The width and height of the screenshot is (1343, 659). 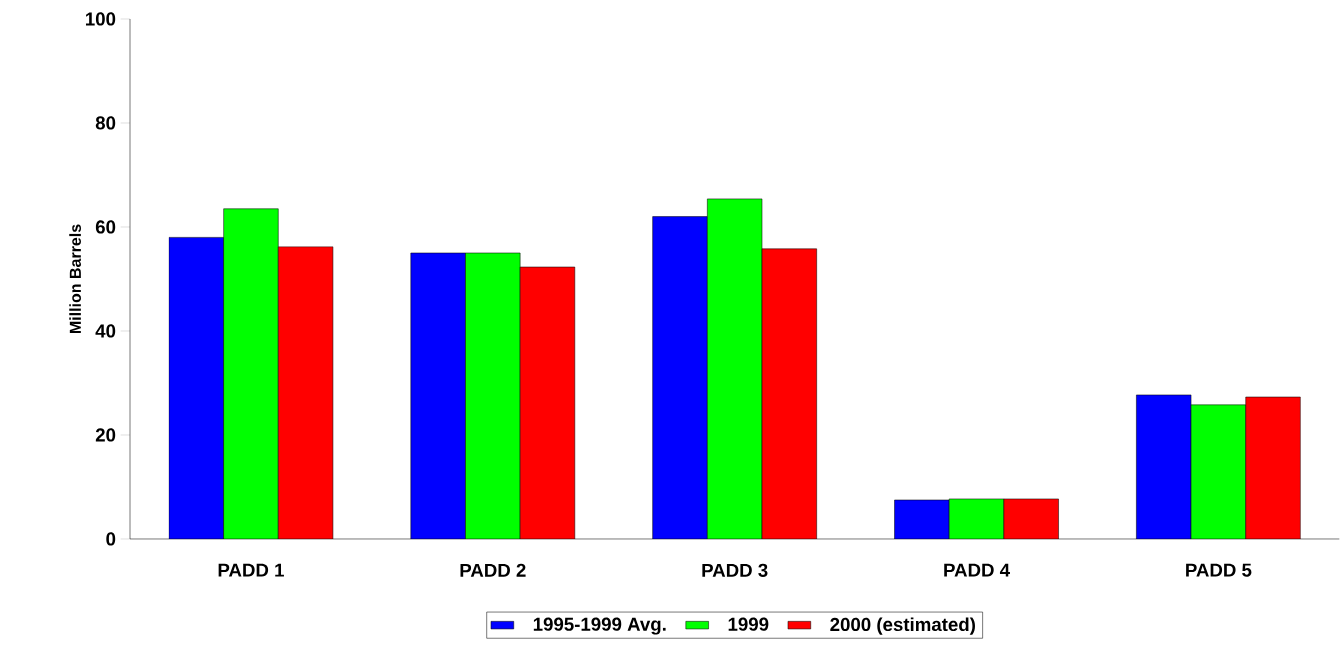 I want to click on legend-label: 1995-1999 Avg., so click(x=599, y=626).